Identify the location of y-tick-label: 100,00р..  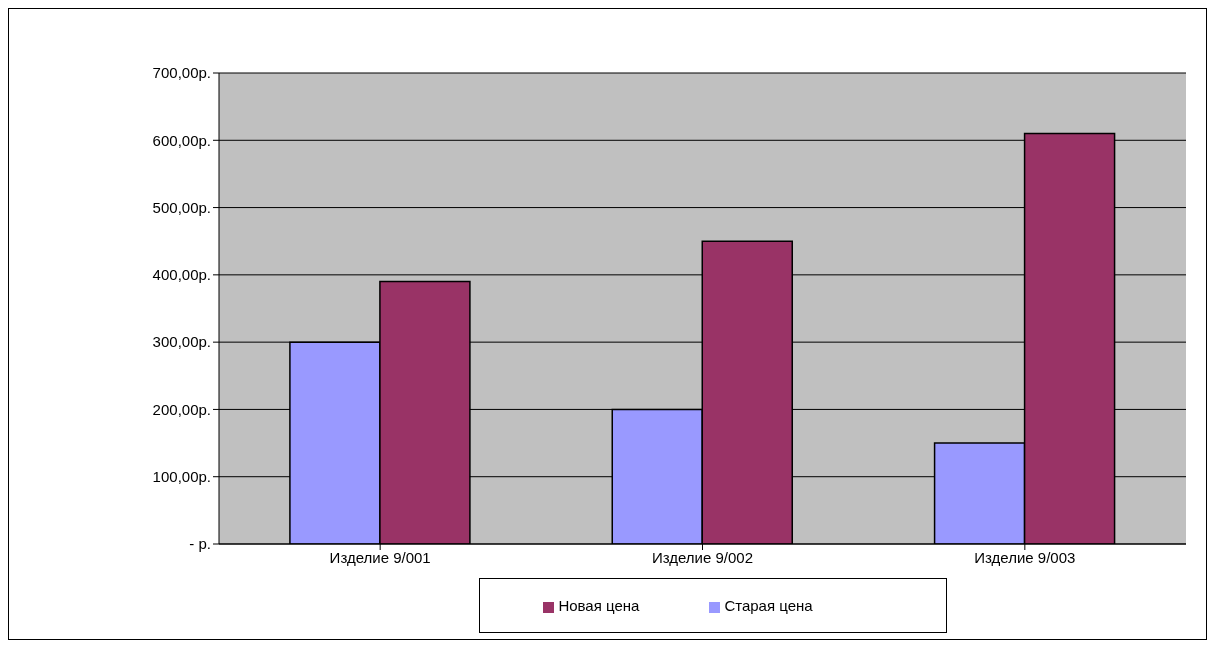
(181, 477).